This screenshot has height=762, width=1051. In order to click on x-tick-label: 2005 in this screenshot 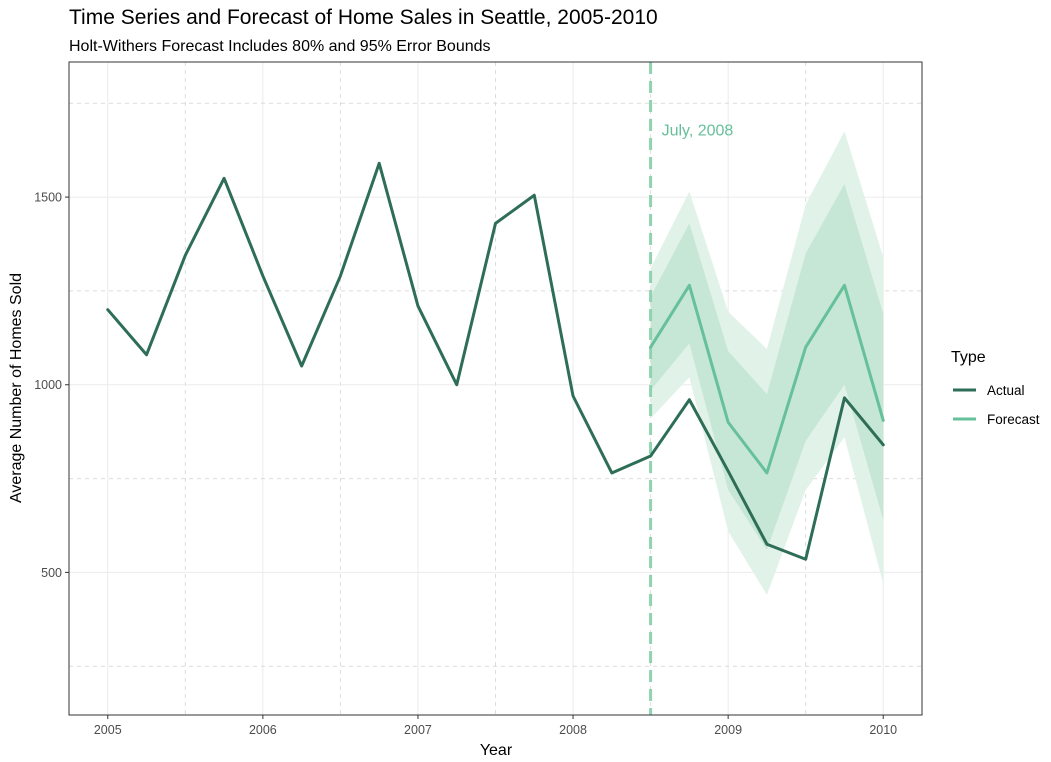, I will do `click(108, 730)`.